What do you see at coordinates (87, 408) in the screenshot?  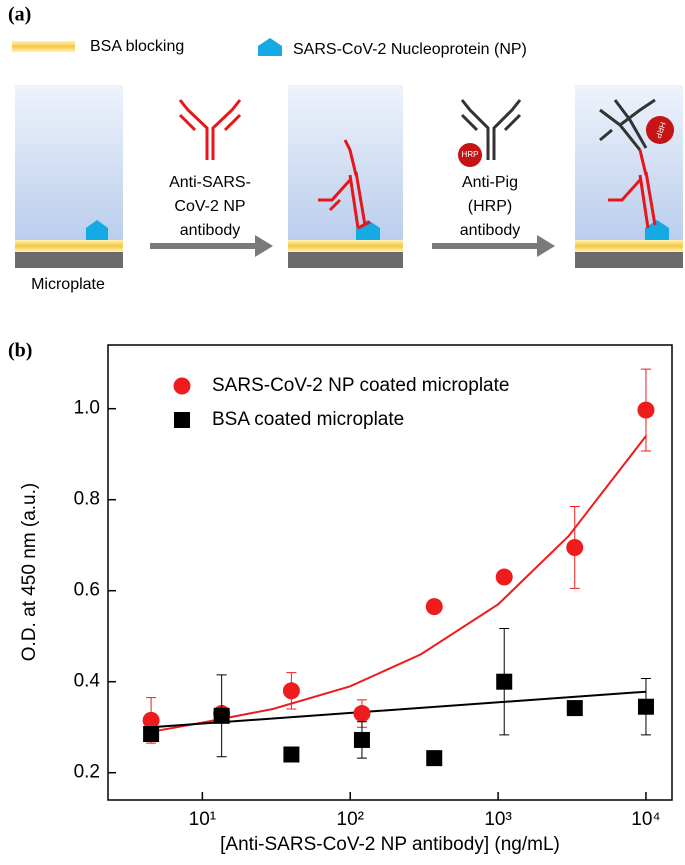 I see `y-tick-label: 1.0` at bounding box center [87, 408].